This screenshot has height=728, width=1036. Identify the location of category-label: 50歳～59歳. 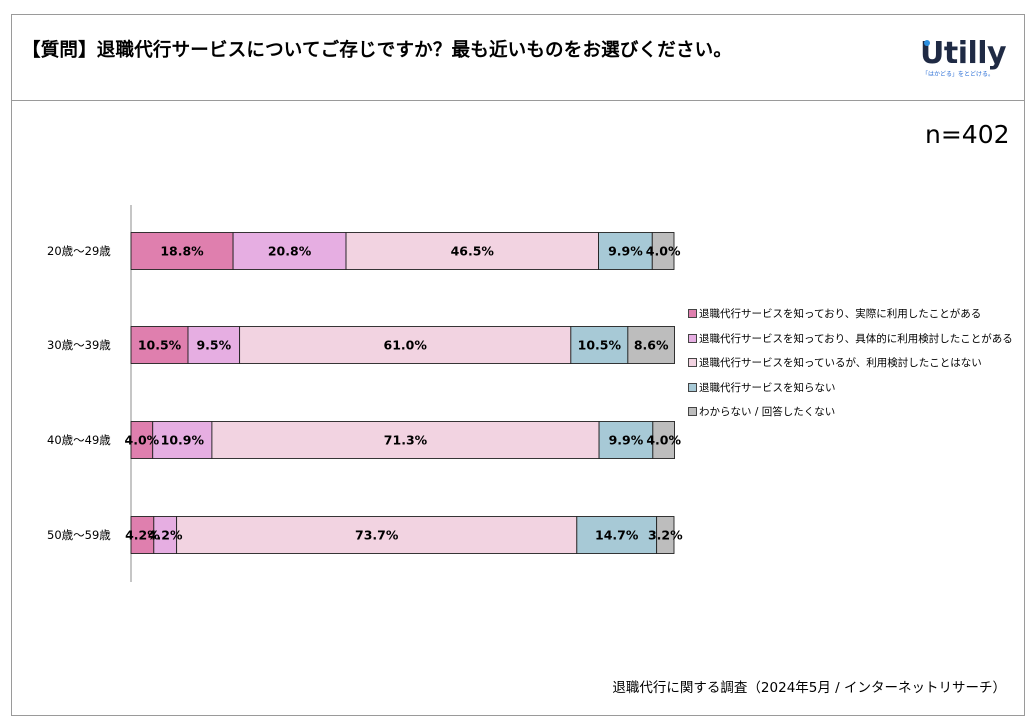
(79, 535).